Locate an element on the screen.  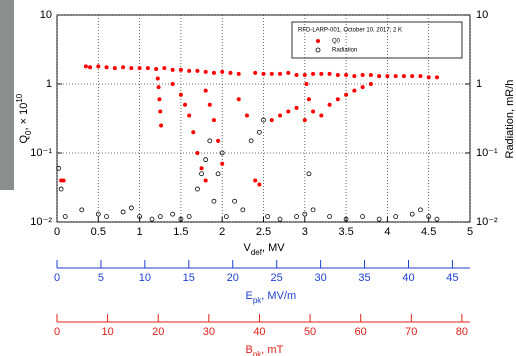
y2-axis-label: Radiation, mR/h is located at coordinates (510, 119).